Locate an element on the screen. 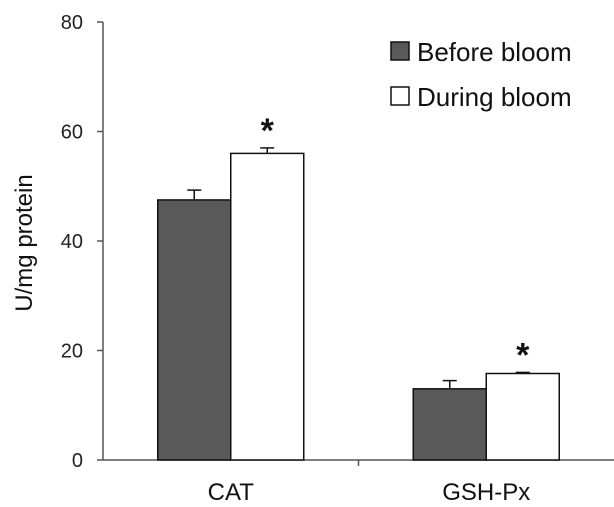 The width and height of the screenshot is (614, 507). y-axis-title: U/mg protein is located at coordinates (24, 242).